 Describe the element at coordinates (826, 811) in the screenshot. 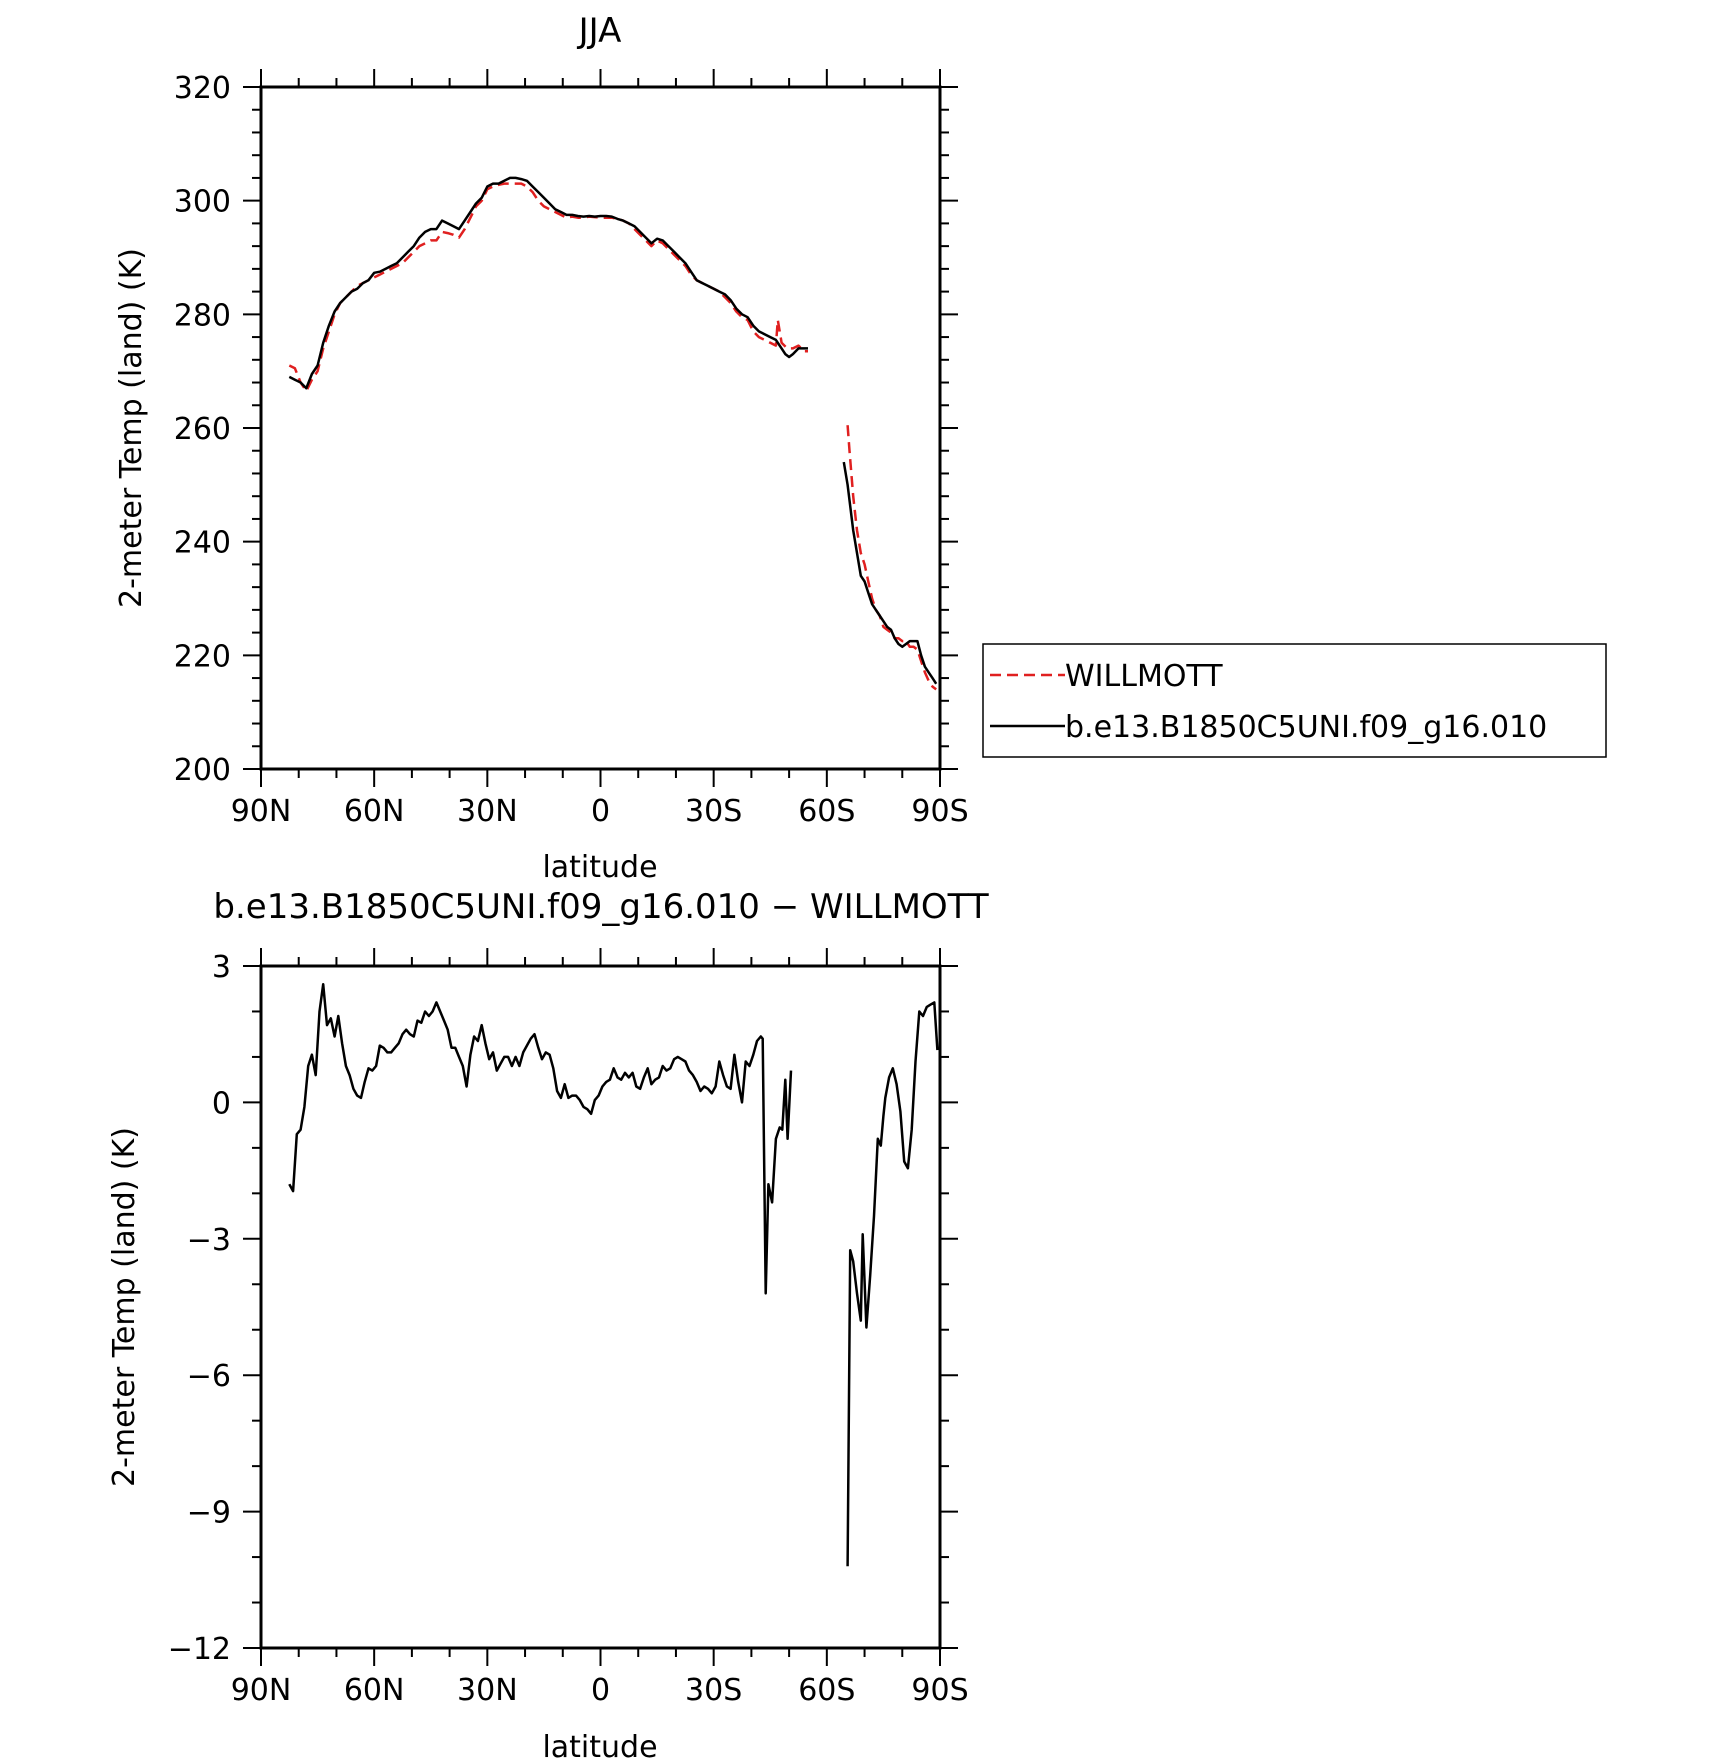

I see `top-xtick-label: 60S` at that location.